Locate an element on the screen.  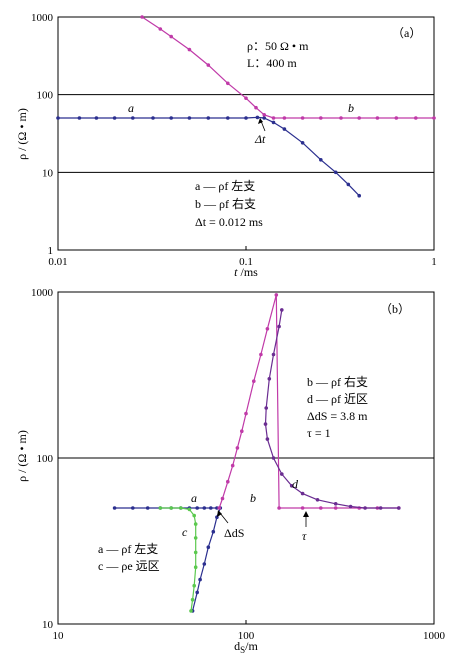
panel-a-legend-dt: Δt = 0.012 ms is located at coordinates (229, 222).